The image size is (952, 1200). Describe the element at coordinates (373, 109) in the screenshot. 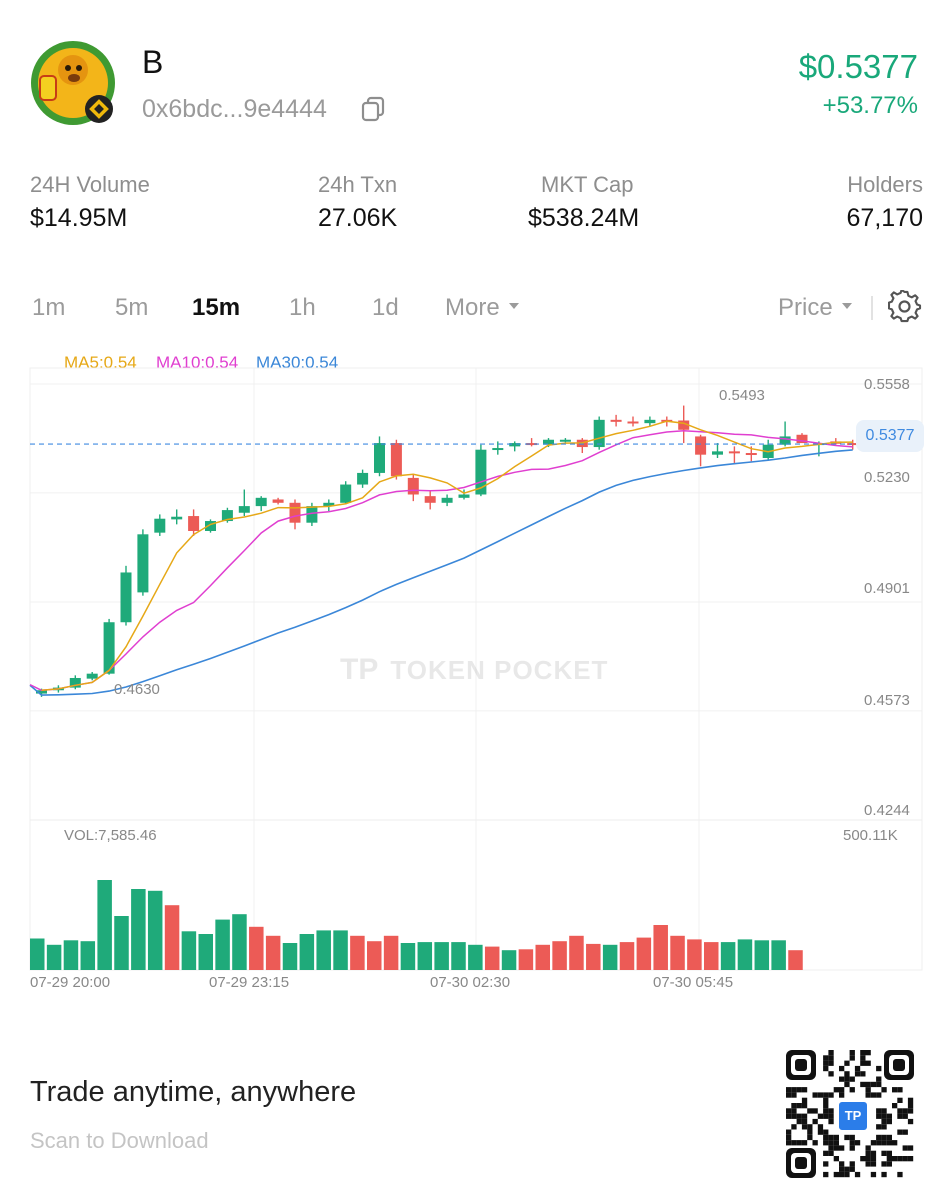

I see `copy-icon` at that location.